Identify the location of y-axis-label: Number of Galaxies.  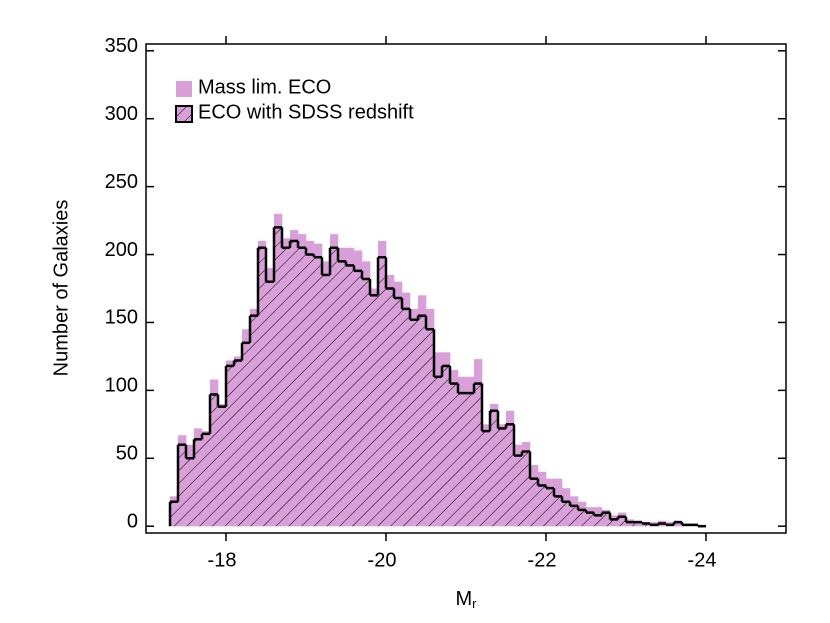
(61, 288).